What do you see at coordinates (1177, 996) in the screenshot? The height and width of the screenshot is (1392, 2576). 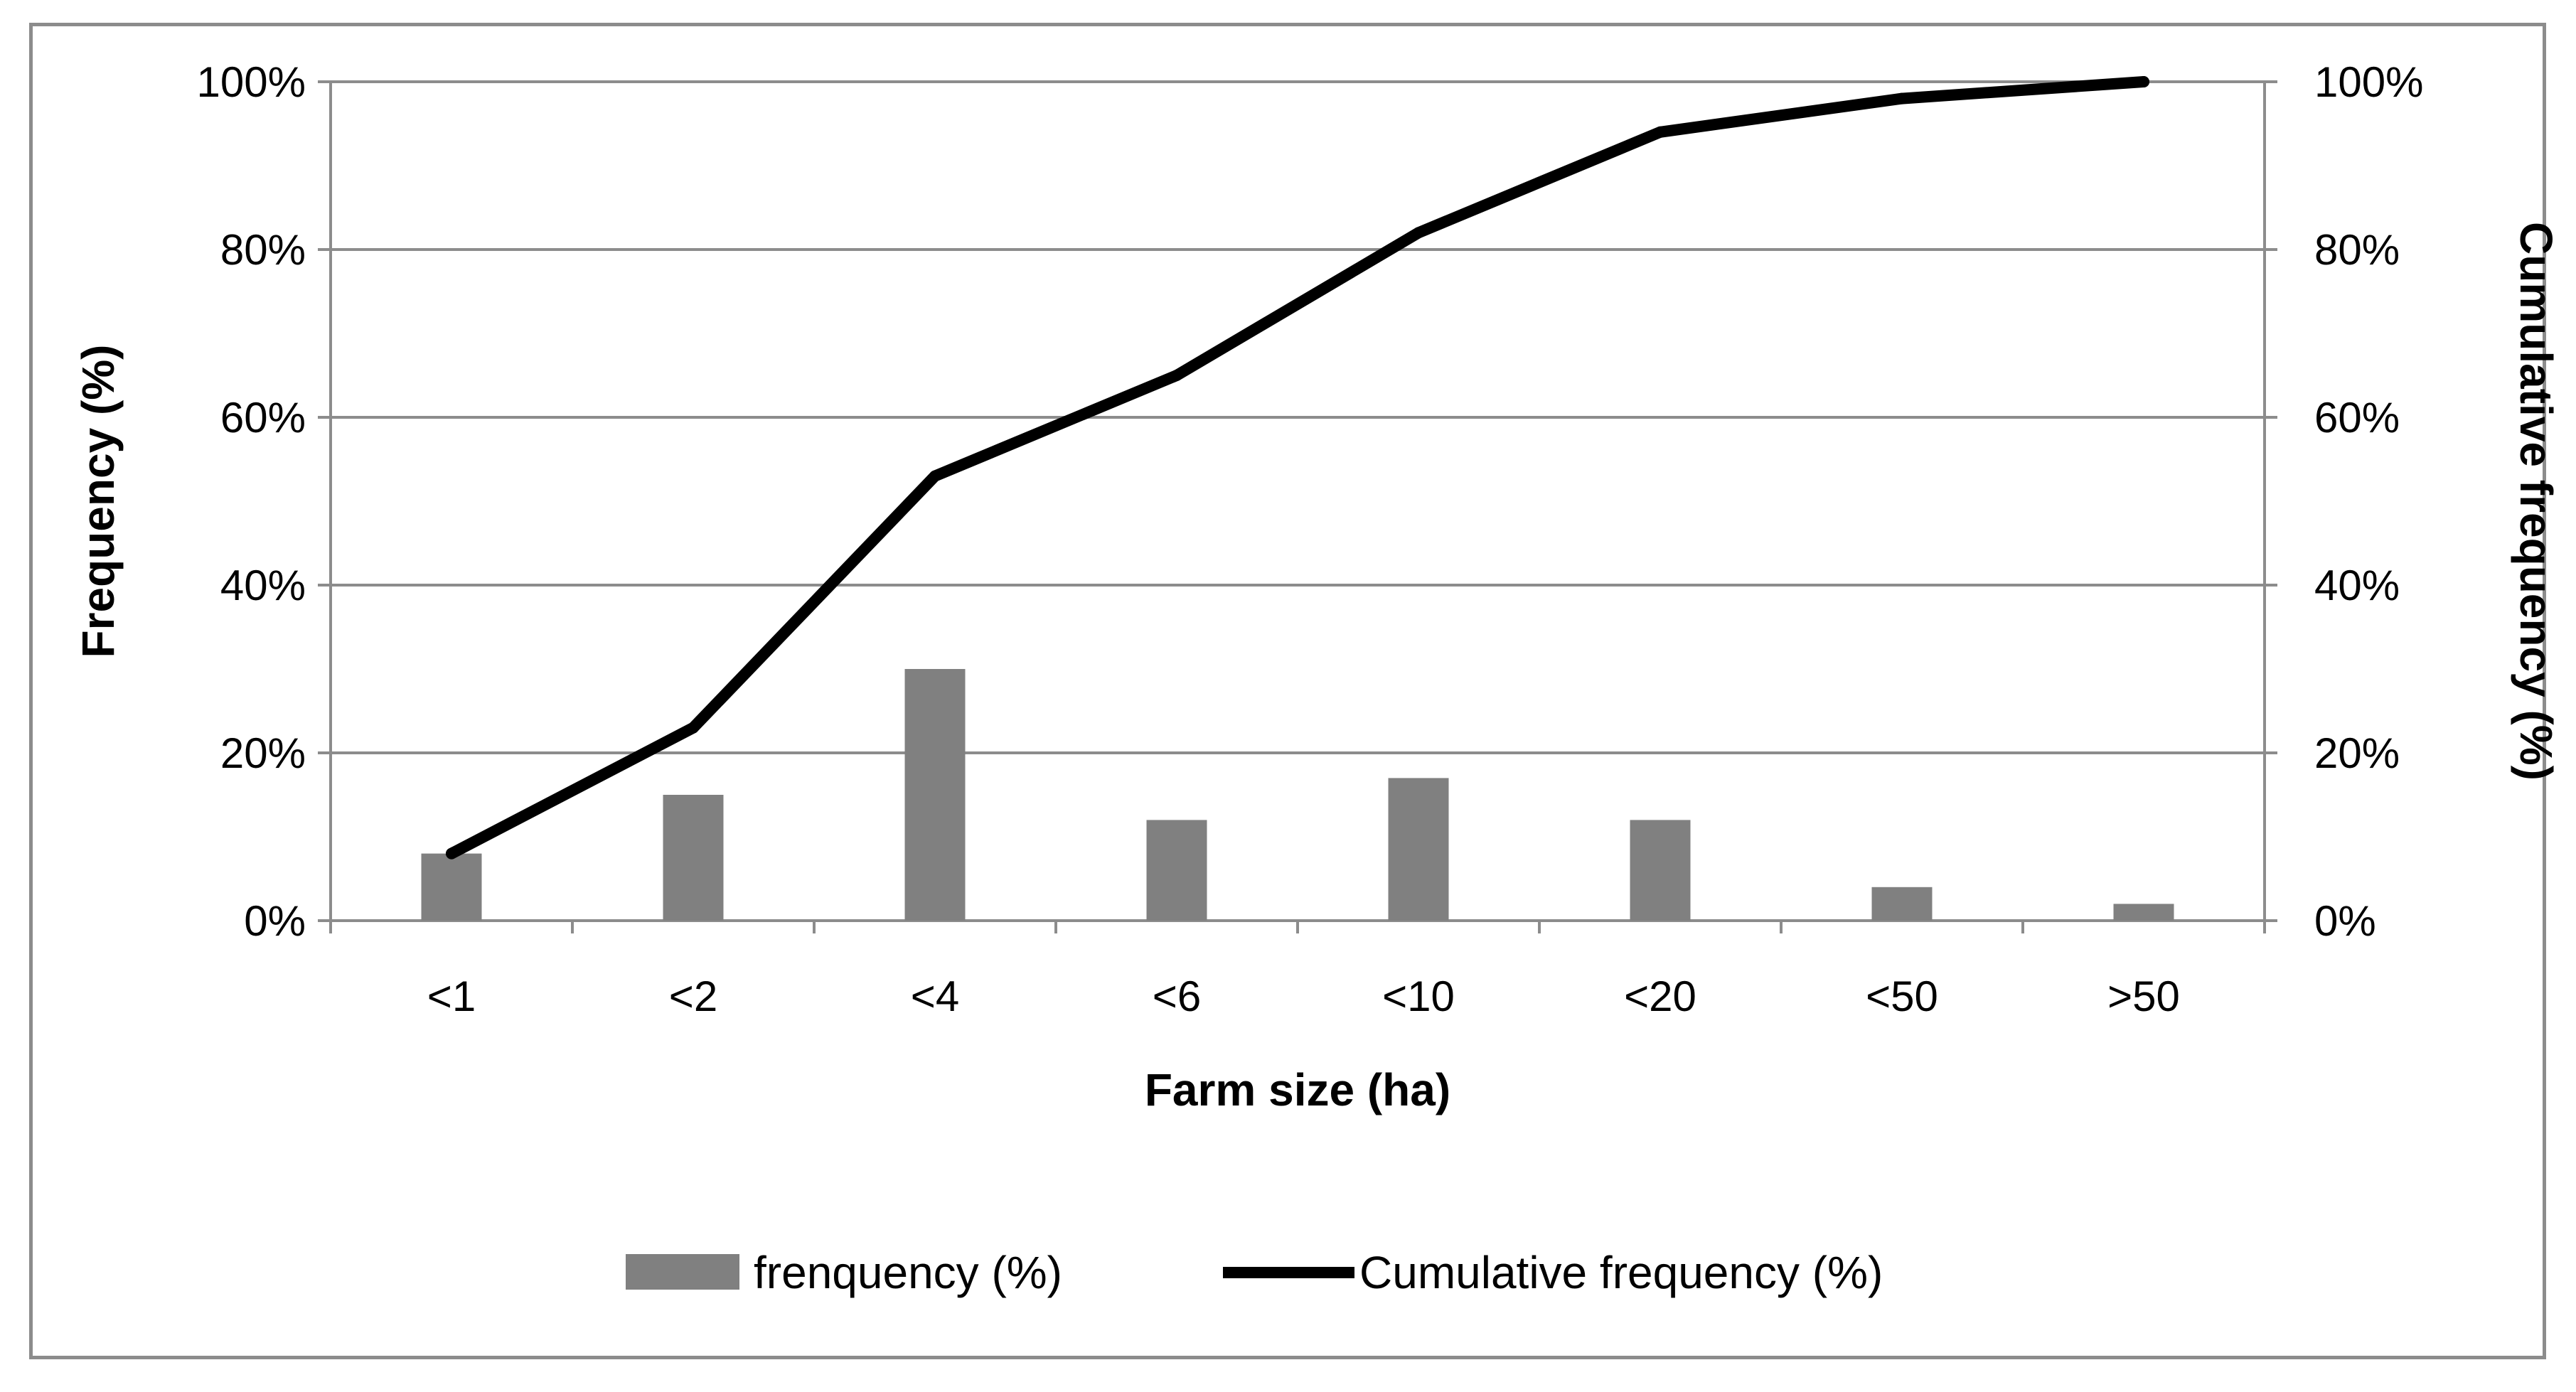 I see `x-tick-label: <6` at bounding box center [1177, 996].